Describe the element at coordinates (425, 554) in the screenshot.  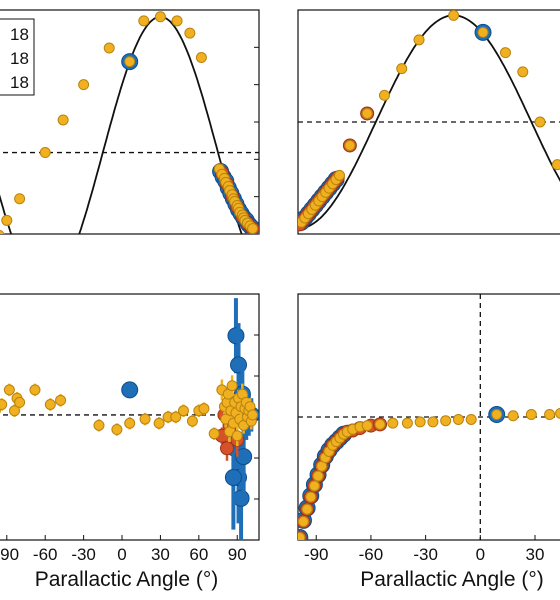
I see `bottom-right-x-tick-label: -30` at that location.